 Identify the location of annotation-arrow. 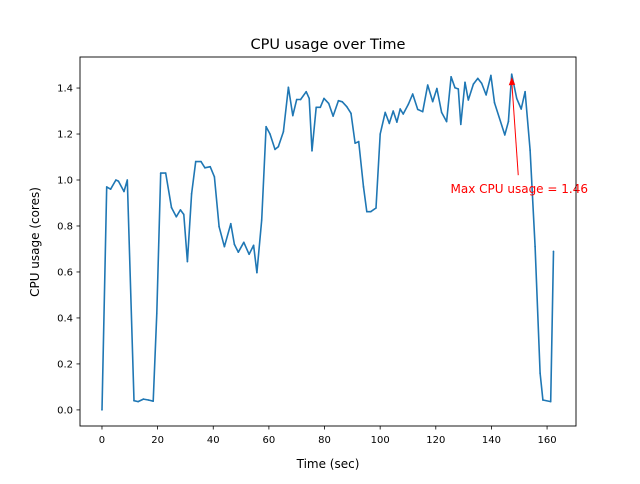
(515, 128).